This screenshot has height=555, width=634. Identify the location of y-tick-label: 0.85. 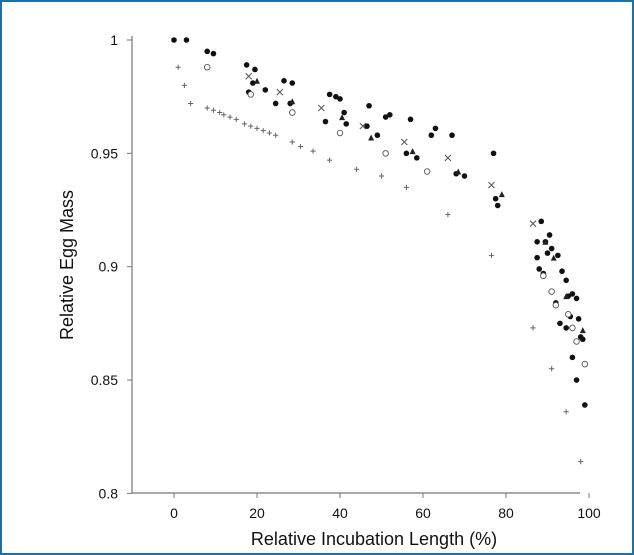
(104, 380).